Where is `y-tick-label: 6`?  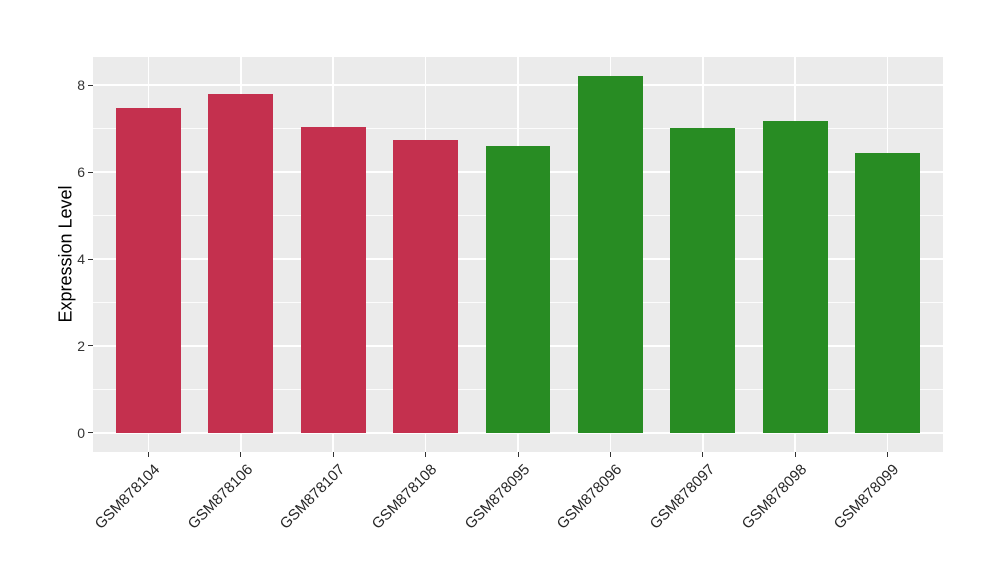 y-tick-label: 6 is located at coordinates (81, 172).